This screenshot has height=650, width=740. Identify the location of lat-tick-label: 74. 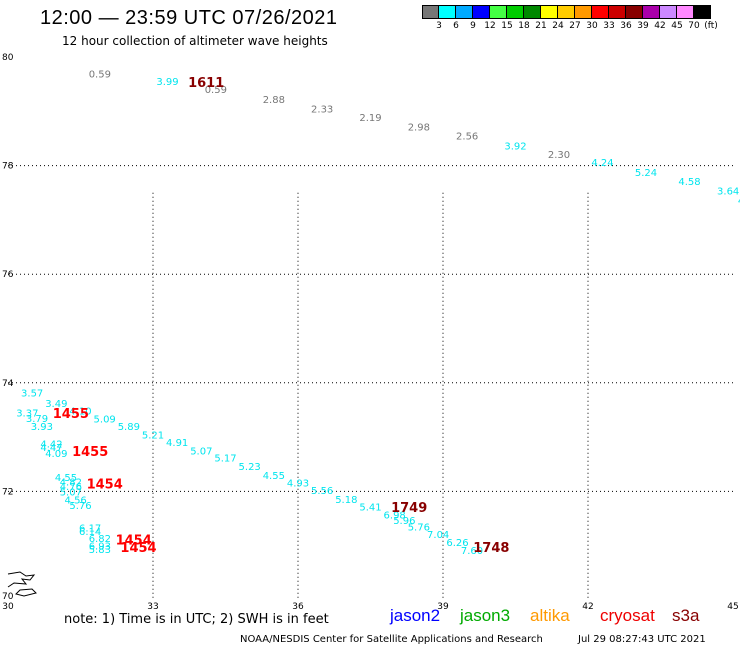
(8, 384).